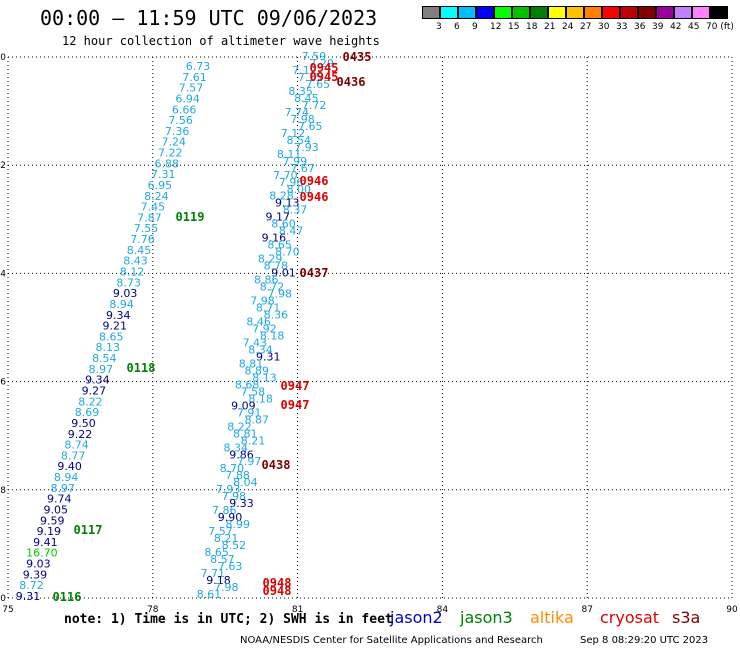 Image resolution: width=740 pixels, height=650 pixels. Describe the element at coordinates (3, 274) in the screenshot. I see `y-tick-label: -4` at that location.